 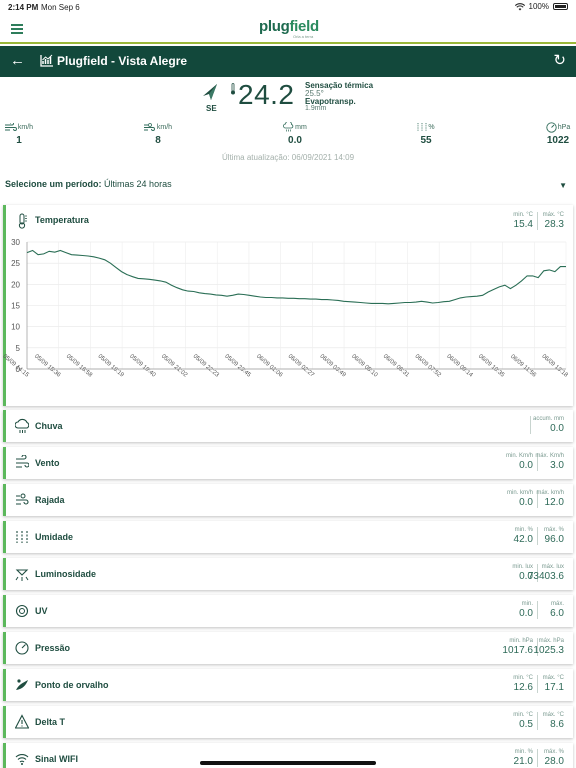 What do you see at coordinates (72, 685) in the screenshot?
I see `dewpoint-card-label: Ponto de orvalho` at bounding box center [72, 685].